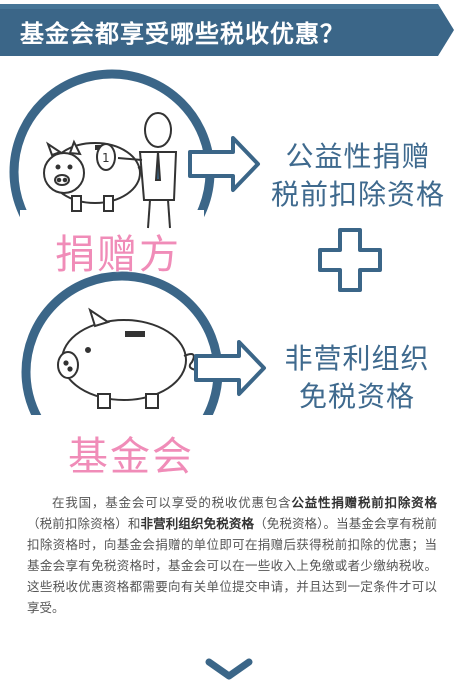  Describe the element at coordinates (357, 378) in the screenshot. I see `foundation-benefit: 非营利组织 免税资格` at that location.